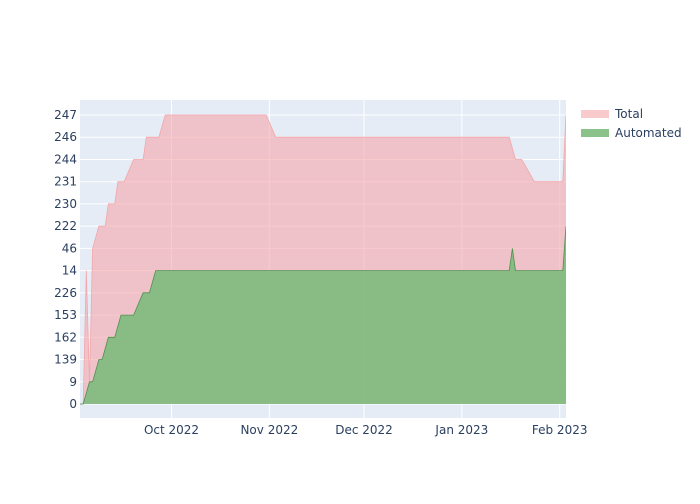 The width and height of the screenshot is (700, 504). I want to click on x-tick-label: Nov 2022, so click(269, 430).